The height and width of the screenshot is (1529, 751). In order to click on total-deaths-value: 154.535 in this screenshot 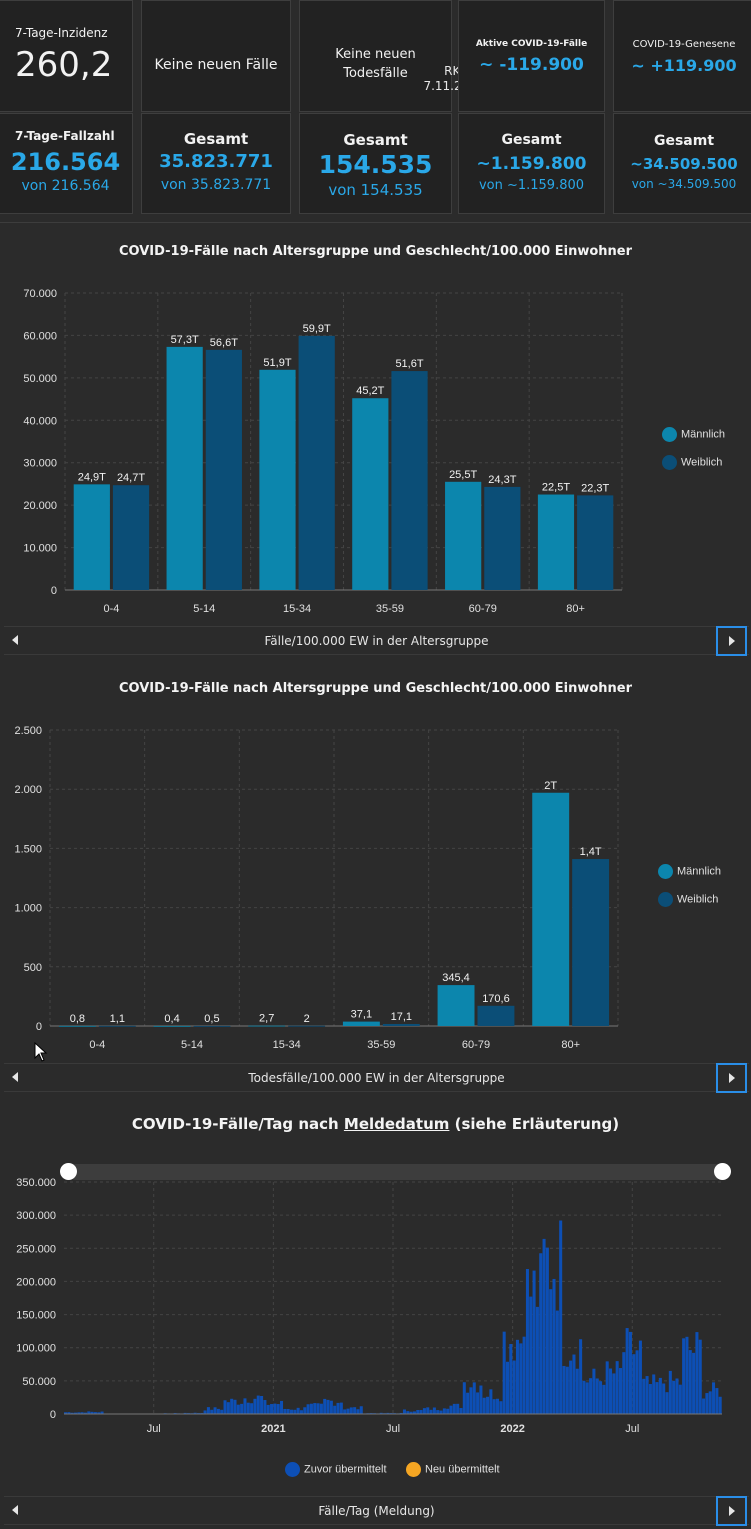, I will do `click(375, 164)`.